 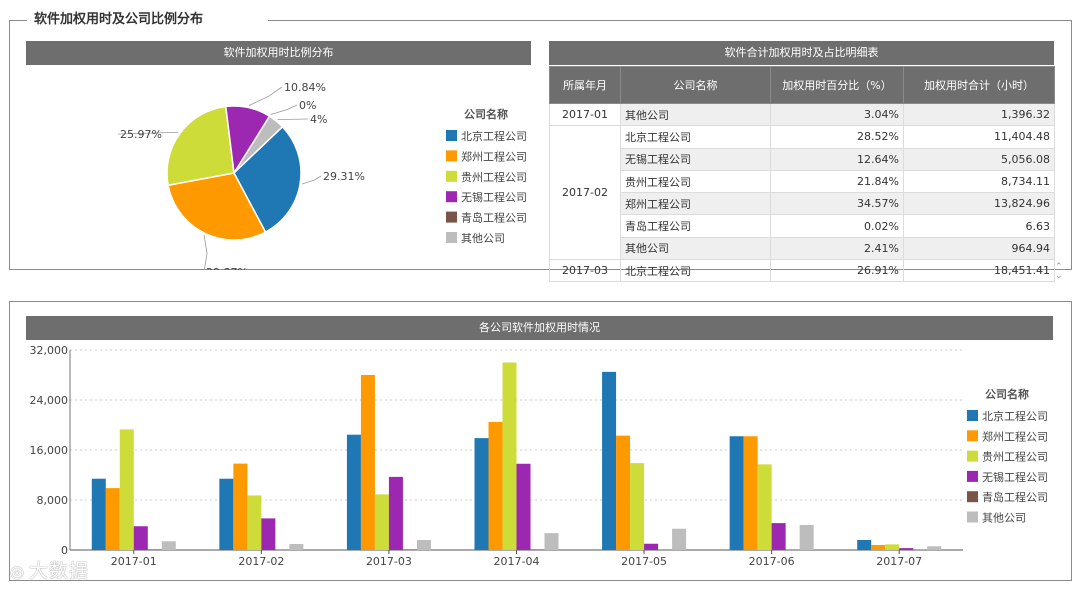 I want to click on company-cell: 北京工程公司, so click(x=695, y=137).